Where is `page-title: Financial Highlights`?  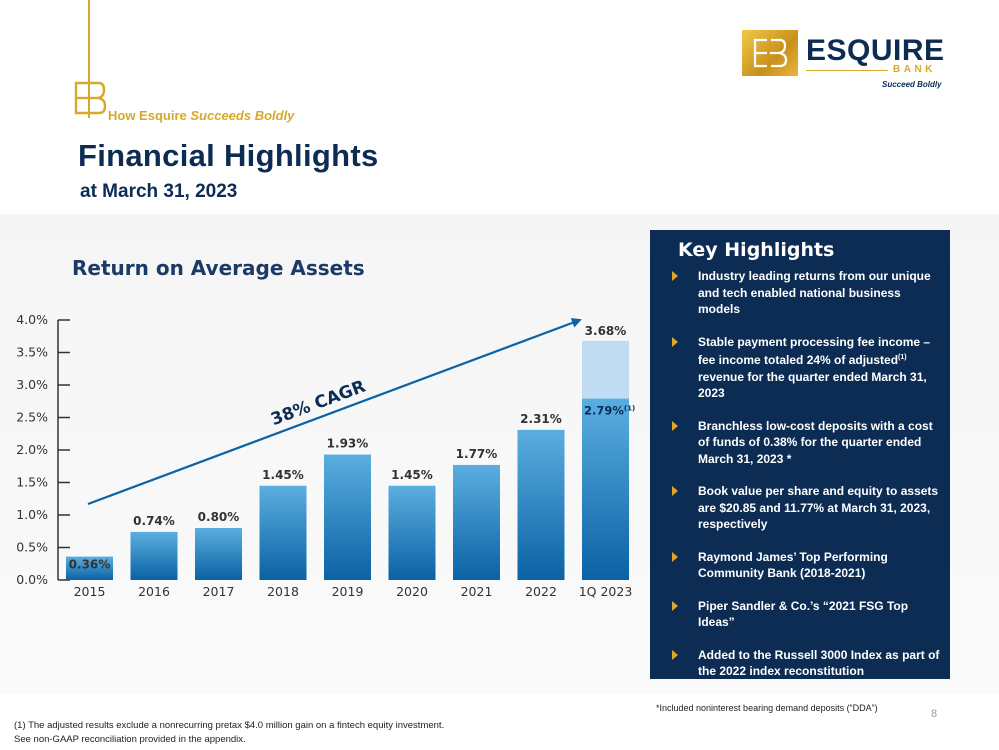
page-title: Financial Highlights is located at coordinates (228, 155).